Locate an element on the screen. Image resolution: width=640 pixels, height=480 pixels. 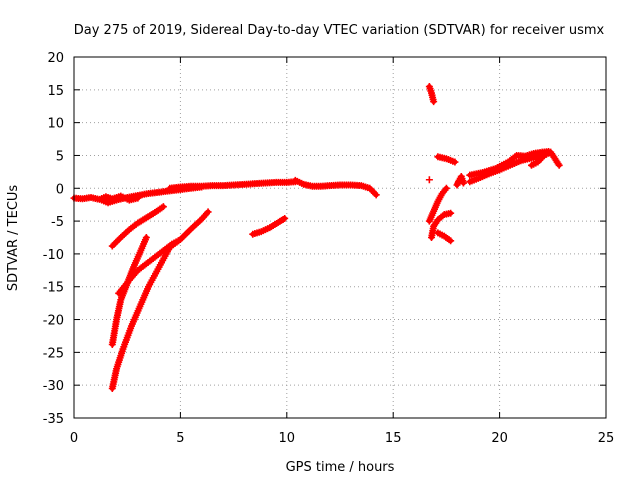
x-tick-label: 0 is located at coordinates (74, 438).